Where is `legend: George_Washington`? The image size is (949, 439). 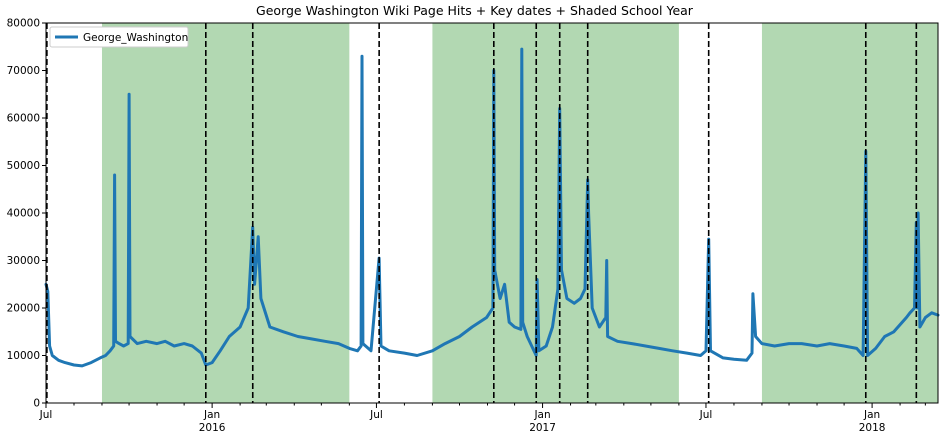
legend: George_Washington is located at coordinates (119, 37).